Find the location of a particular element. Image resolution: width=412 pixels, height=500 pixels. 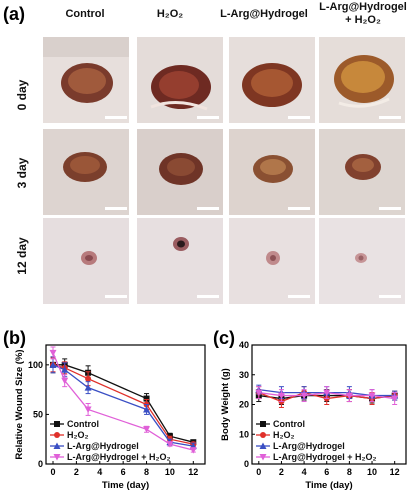

plot-frame is located at coordinates (125, 404).